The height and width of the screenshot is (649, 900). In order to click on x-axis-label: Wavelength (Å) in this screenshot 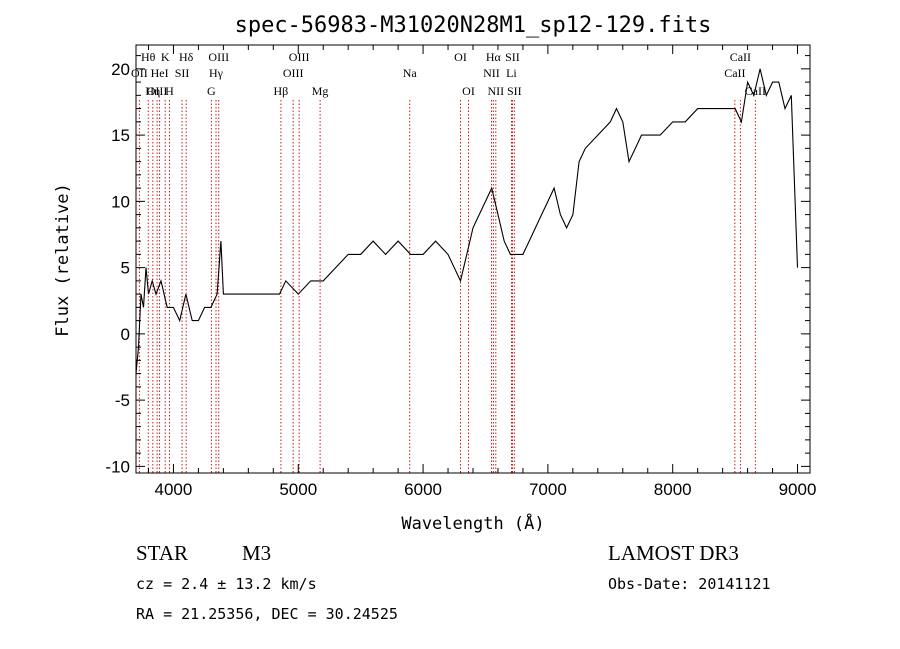, I will do `click(472, 523)`.